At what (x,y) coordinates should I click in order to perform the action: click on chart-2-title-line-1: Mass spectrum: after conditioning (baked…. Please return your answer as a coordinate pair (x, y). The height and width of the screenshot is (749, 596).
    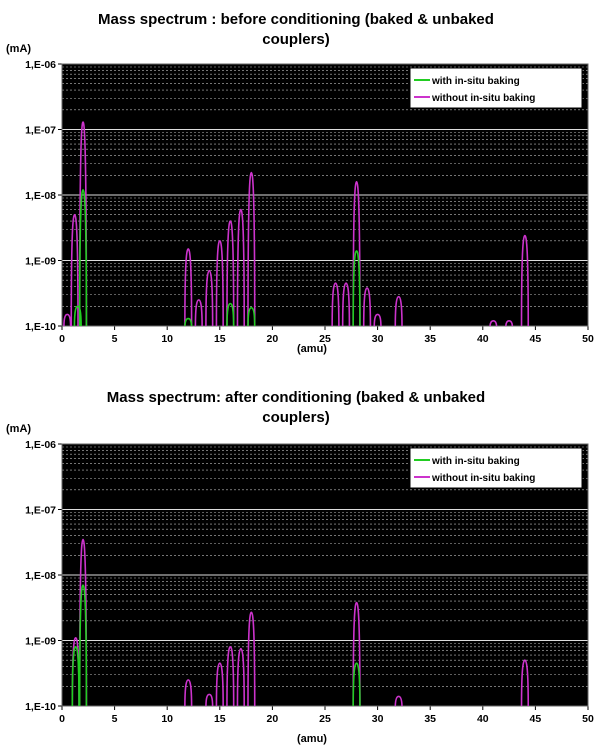
    Looking at the image, I should click on (296, 397).